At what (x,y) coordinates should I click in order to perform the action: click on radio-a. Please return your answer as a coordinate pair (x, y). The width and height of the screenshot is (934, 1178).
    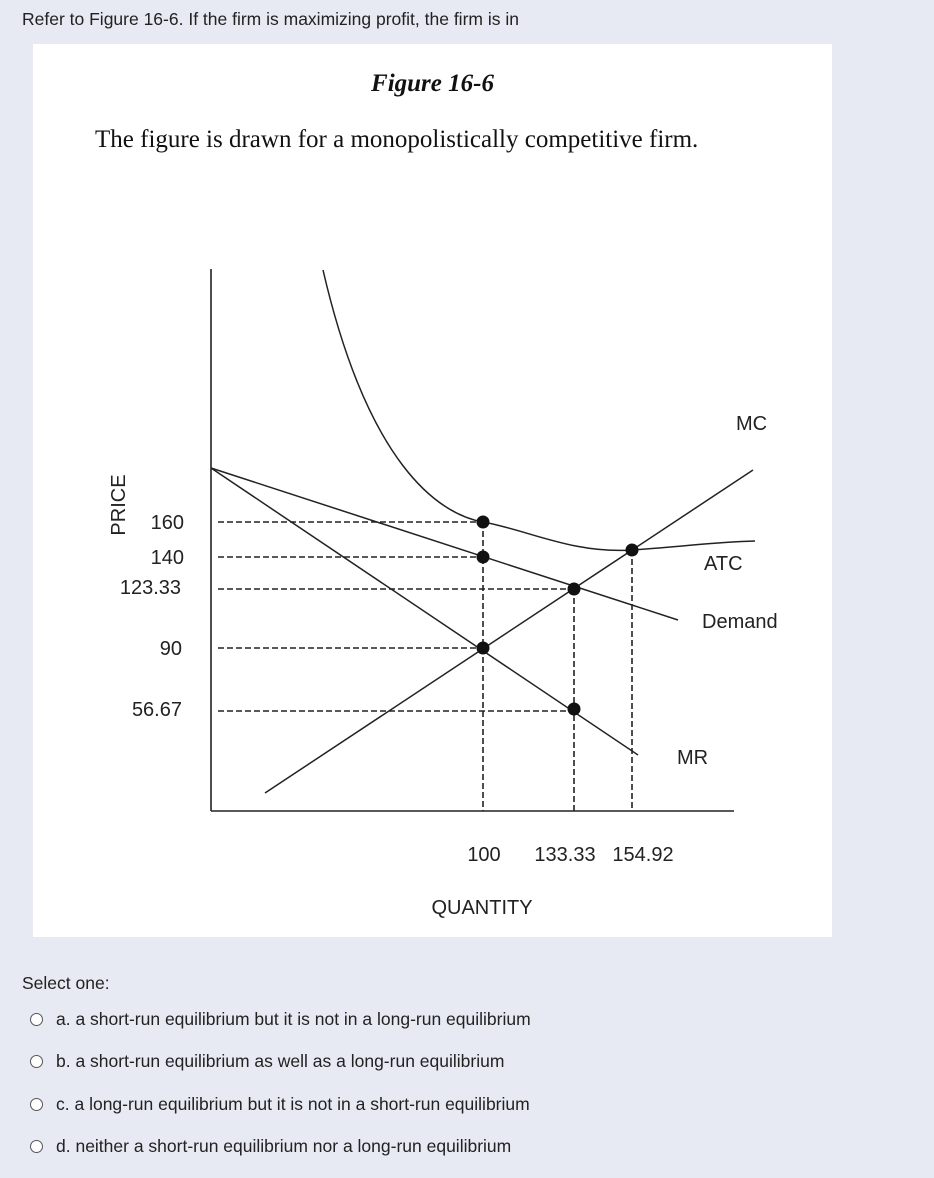
    Looking at the image, I should click on (36, 1019).